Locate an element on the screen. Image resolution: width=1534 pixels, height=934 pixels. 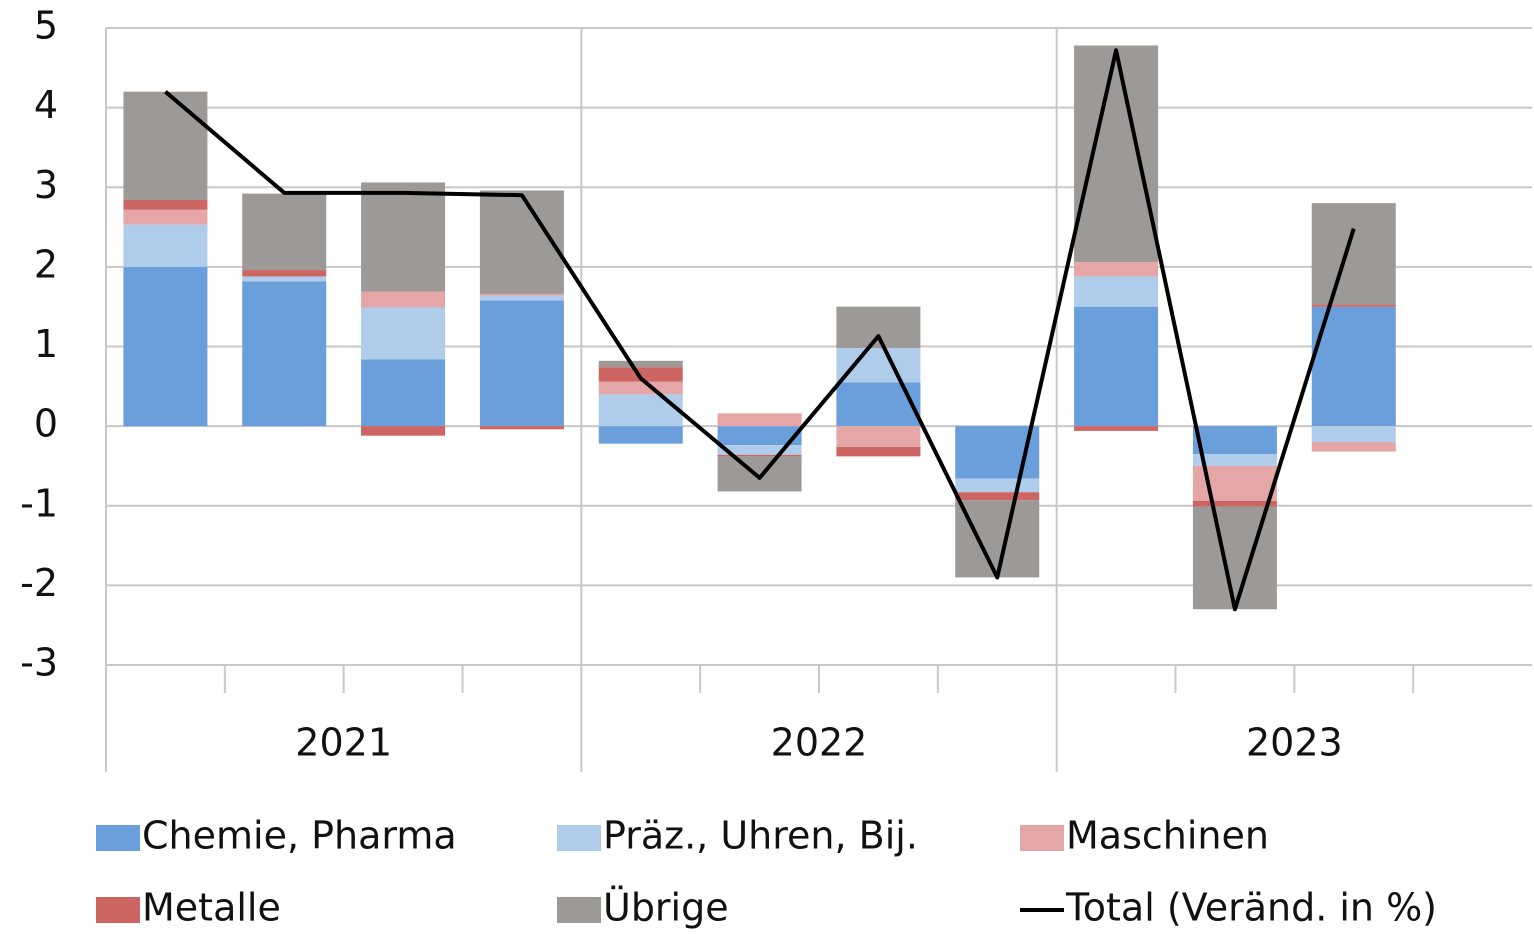
legend-label: Metalle is located at coordinates (211, 908).